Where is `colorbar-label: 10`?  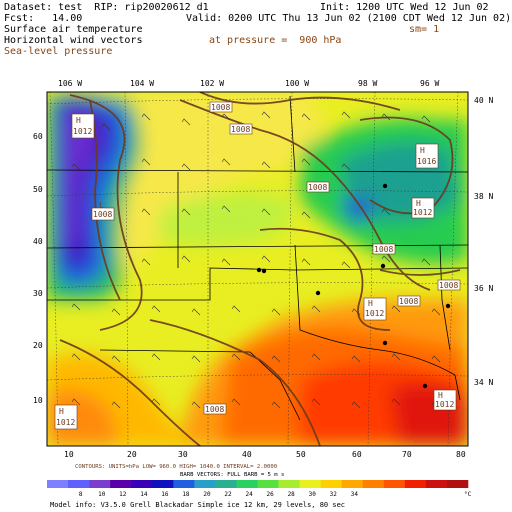
colorbar-label: 10 is located at coordinates (102, 494).